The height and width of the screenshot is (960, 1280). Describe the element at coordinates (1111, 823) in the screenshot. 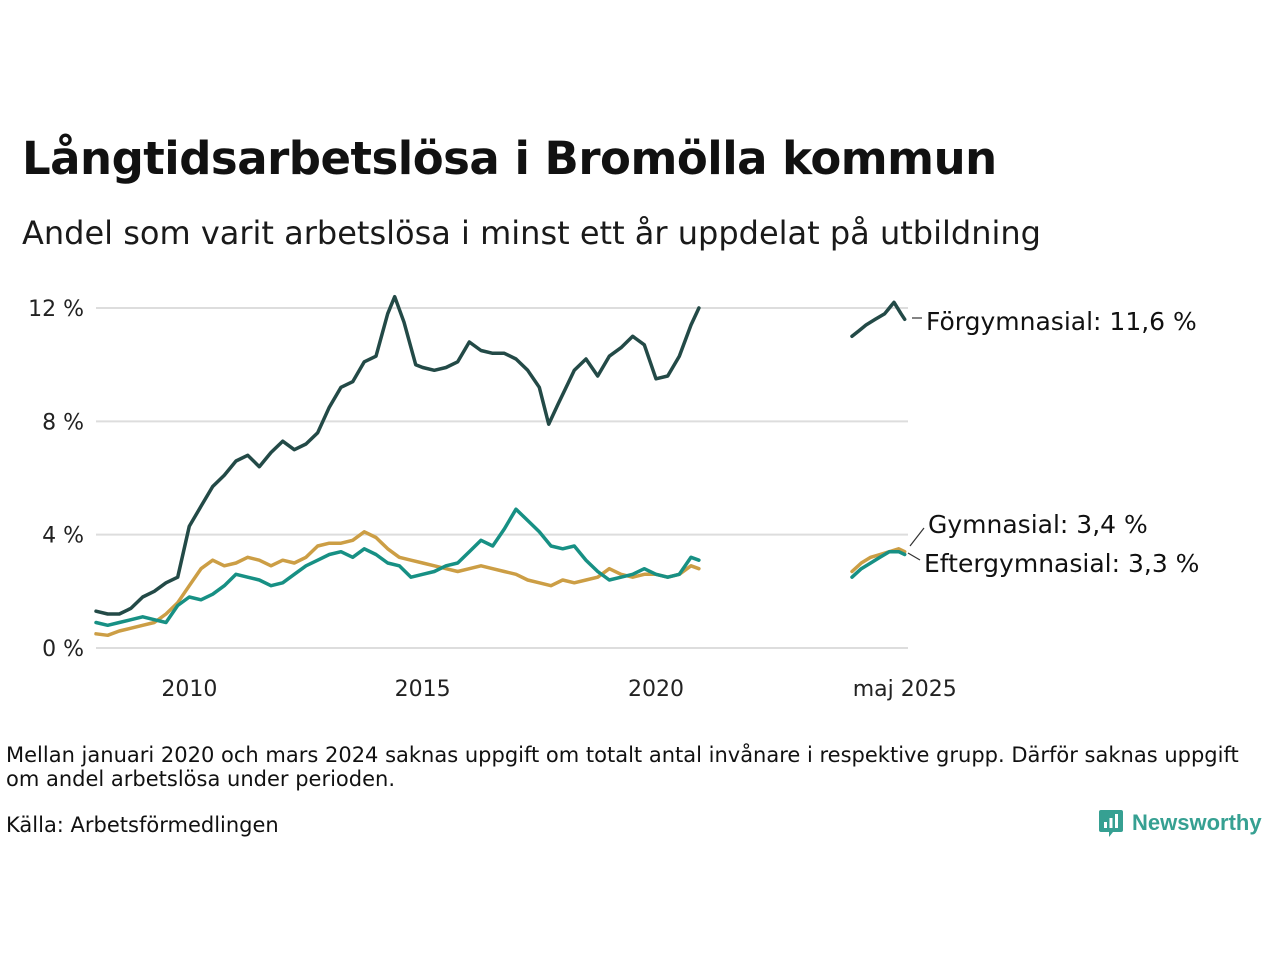

I see `bar-chart-logo-icon` at that location.